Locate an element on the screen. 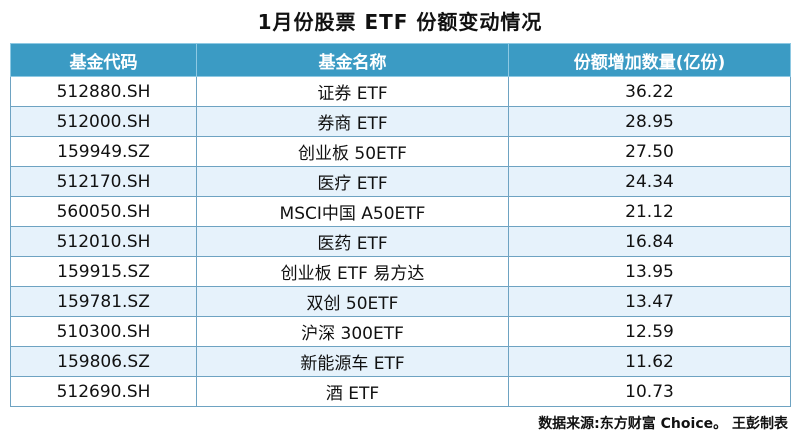 The width and height of the screenshot is (800, 439). cell-fund-code: 512690.SH is located at coordinates (103, 391).